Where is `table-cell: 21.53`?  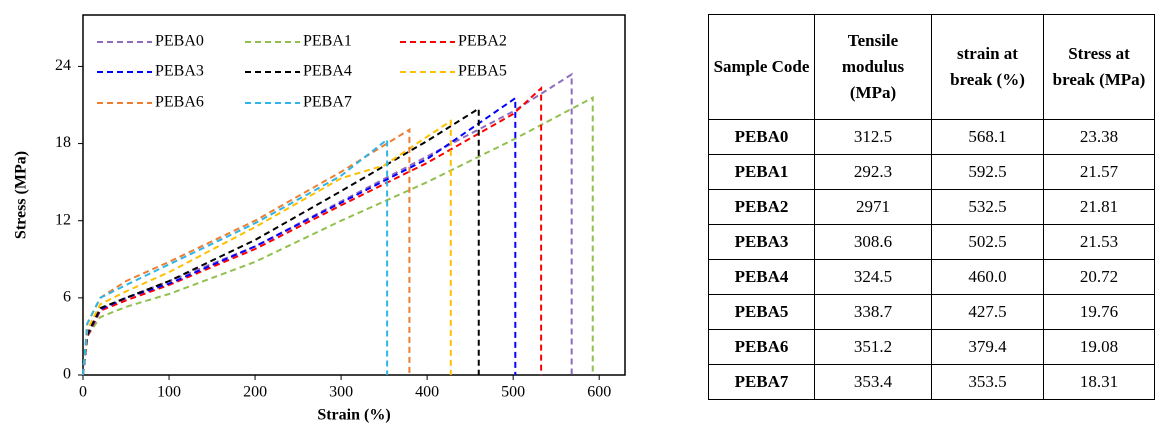 table-cell: 21.53 is located at coordinates (1099, 242).